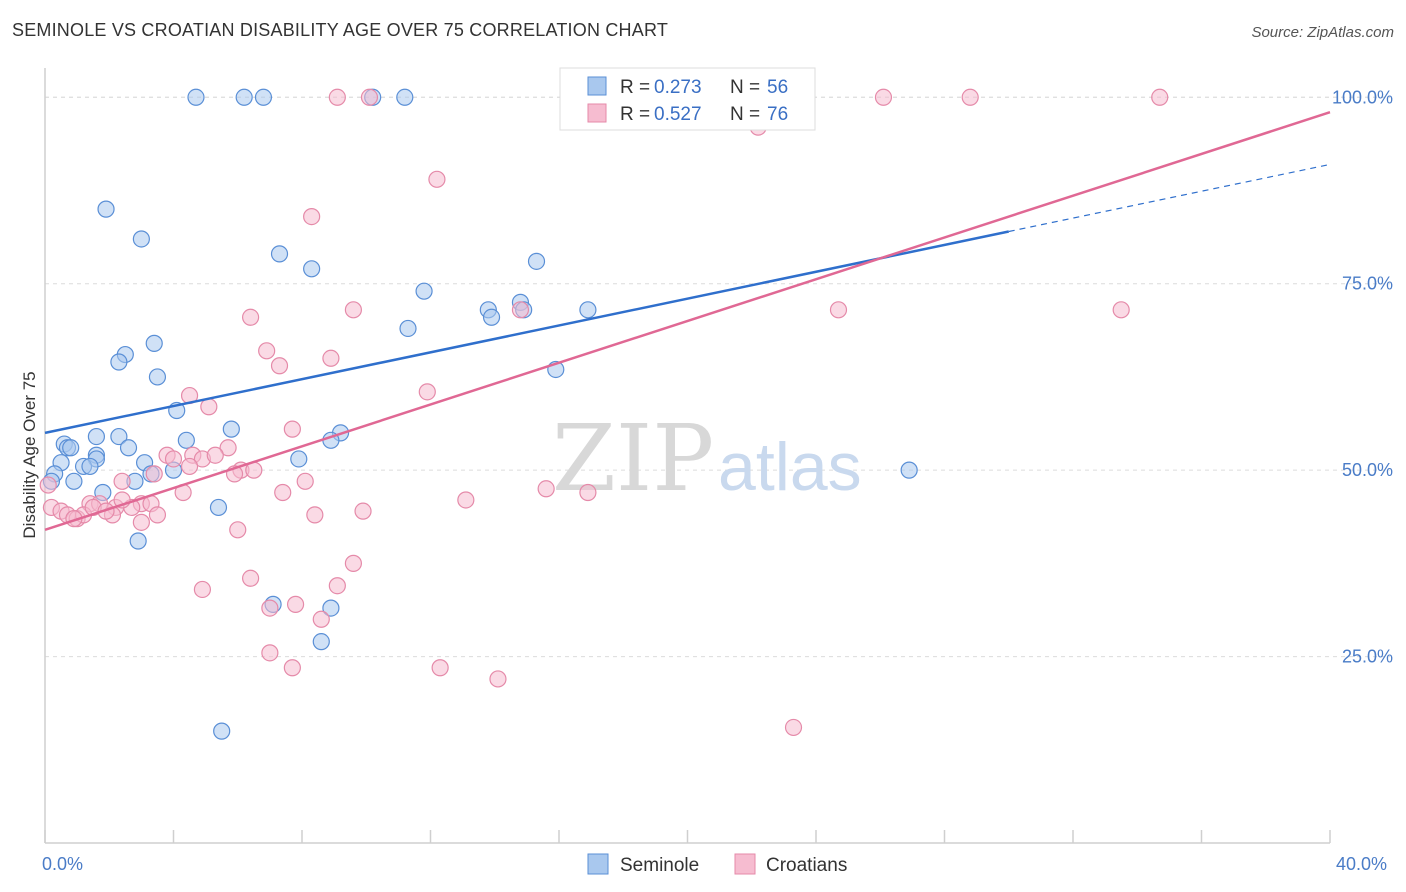 The image size is (1406, 892). Describe the element at coordinates (598, 864) in the screenshot. I see `bottom-legend-swatch-seminole` at that location.